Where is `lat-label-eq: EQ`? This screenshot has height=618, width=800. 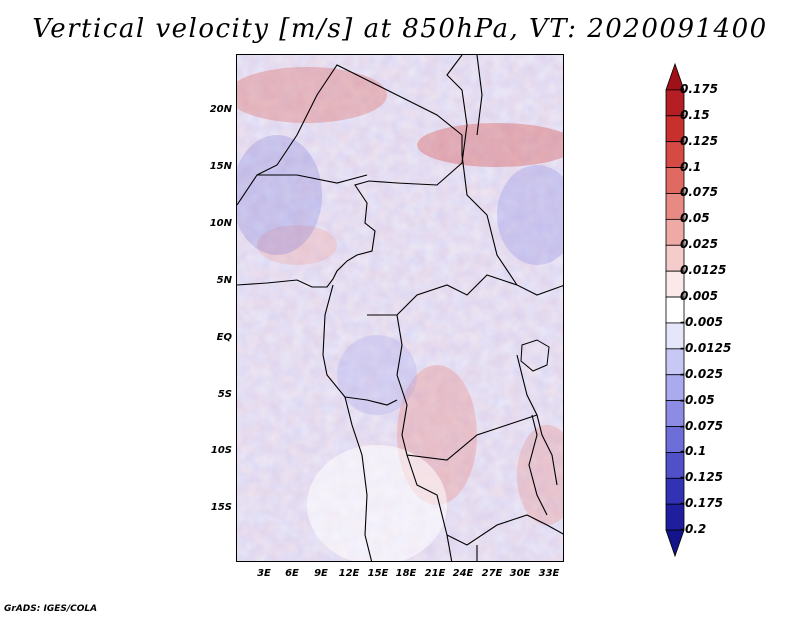 lat-label-eq: EQ is located at coordinates (224, 337).